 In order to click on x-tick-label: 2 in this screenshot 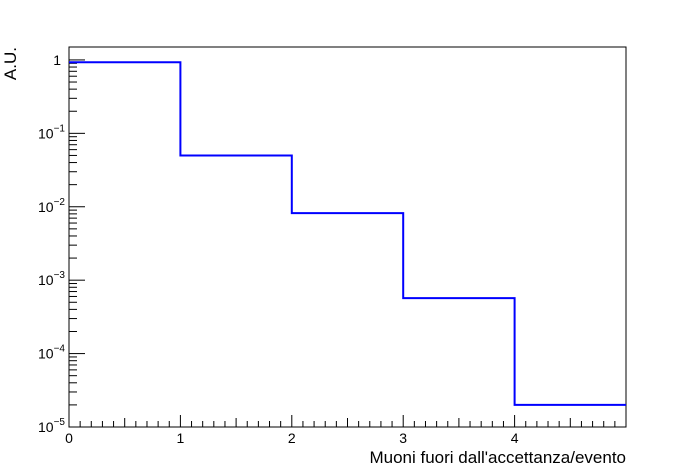, I will do `click(292, 438)`.